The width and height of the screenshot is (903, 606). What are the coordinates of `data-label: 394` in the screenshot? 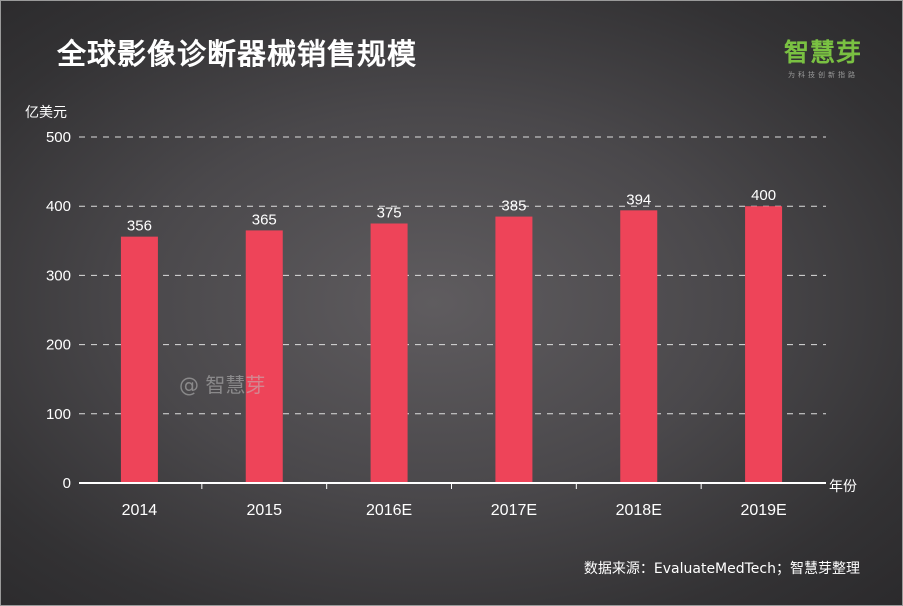 It's located at (638, 199).